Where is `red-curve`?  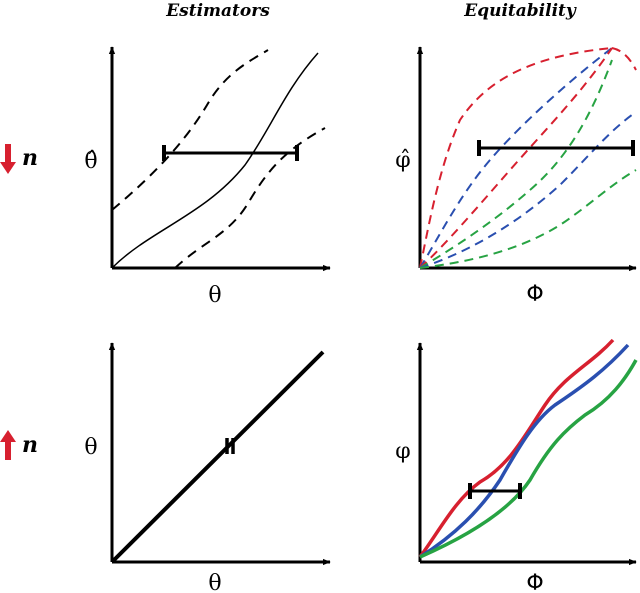
red-curve is located at coordinates (516, 448).